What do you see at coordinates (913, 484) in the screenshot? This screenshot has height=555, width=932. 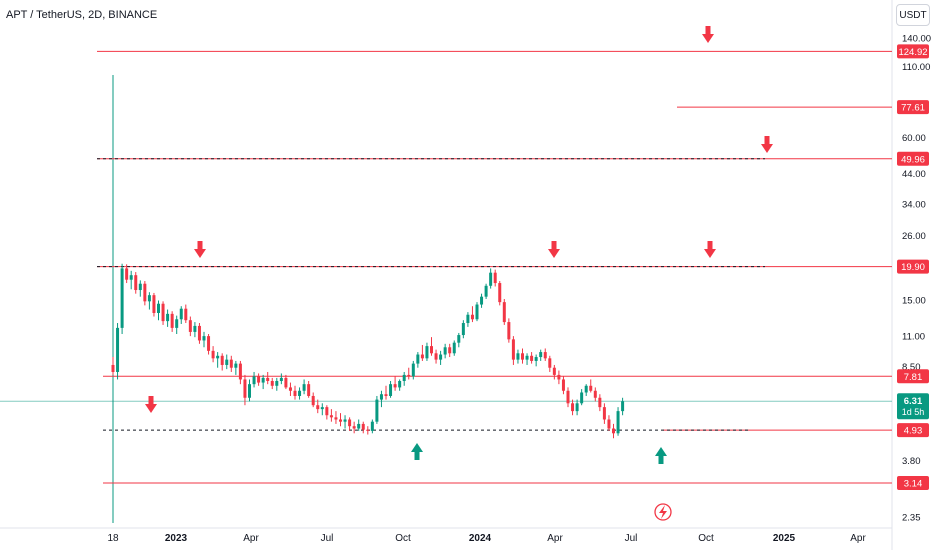 I see `price-label: 3.14` at bounding box center [913, 484].